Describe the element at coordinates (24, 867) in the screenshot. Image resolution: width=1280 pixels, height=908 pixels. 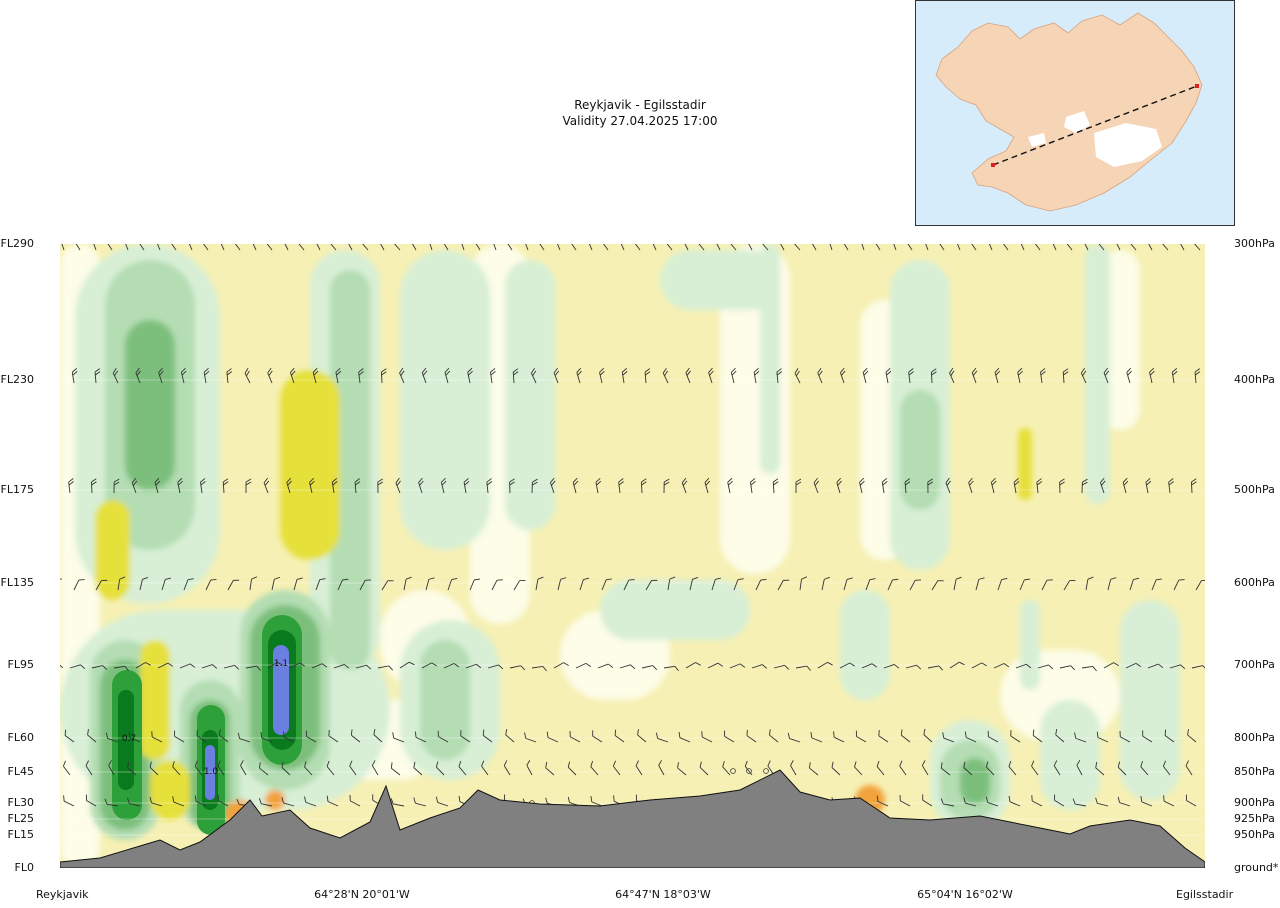
I see `flight-level-label: FL0` at that location.